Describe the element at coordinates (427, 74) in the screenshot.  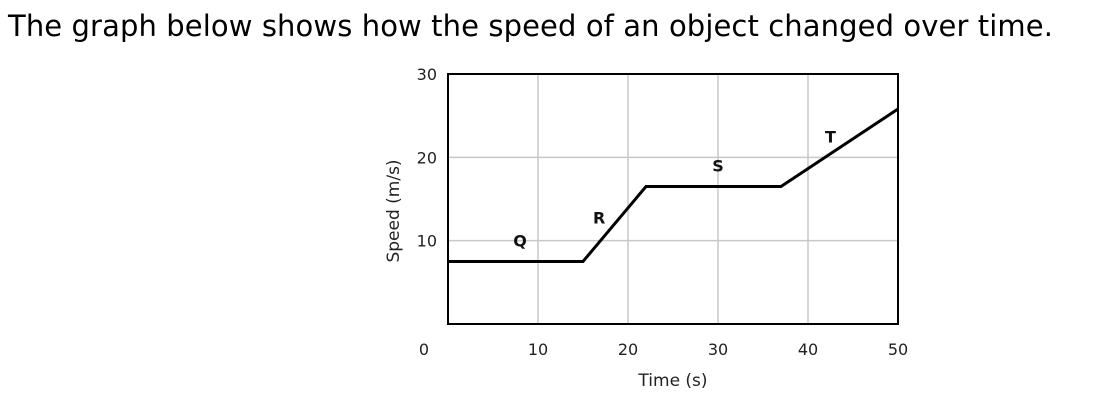
I see `y-tick-label: 30` at that location.